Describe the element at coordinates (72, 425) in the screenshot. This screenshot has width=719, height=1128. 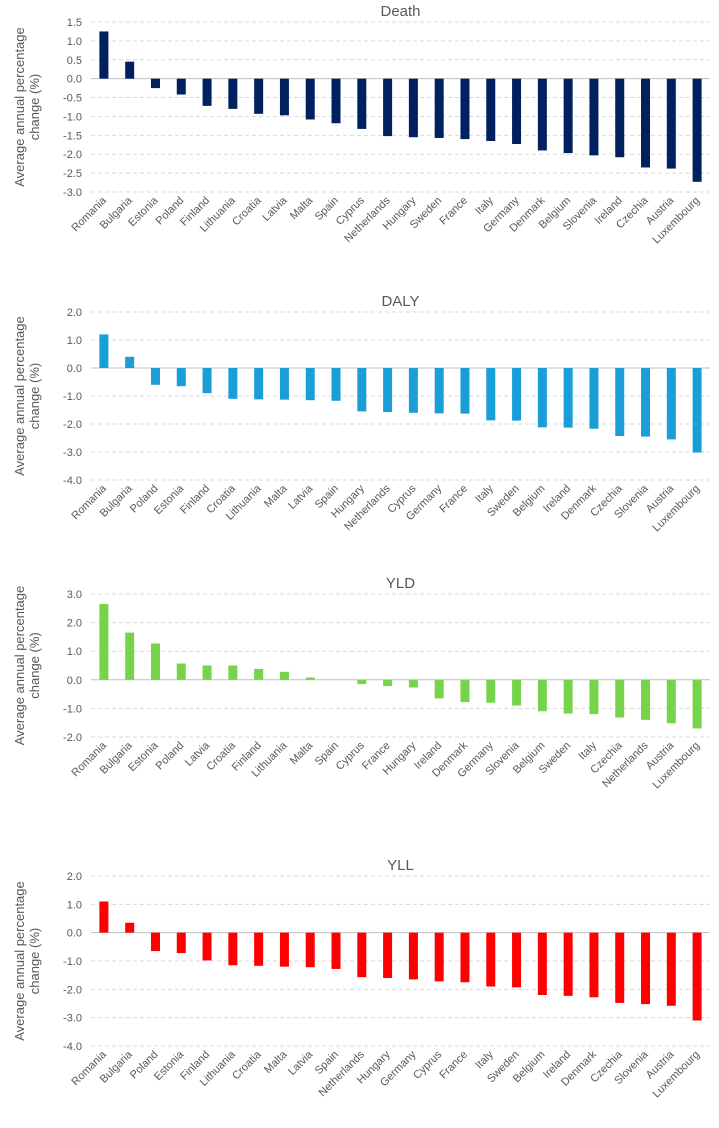
I see `daly-y-tick-label: -2.0` at that location.